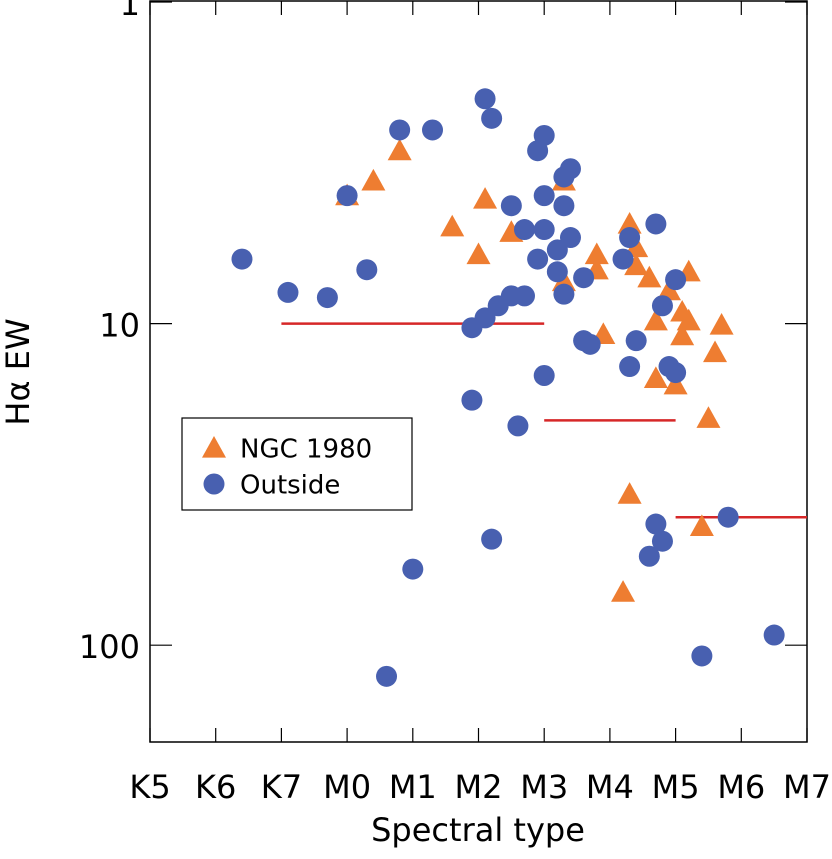 Image resolution: width=832 pixels, height=859 pixels. Describe the element at coordinates (290, 486) in the screenshot. I see `legend-label: Outside` at that location.